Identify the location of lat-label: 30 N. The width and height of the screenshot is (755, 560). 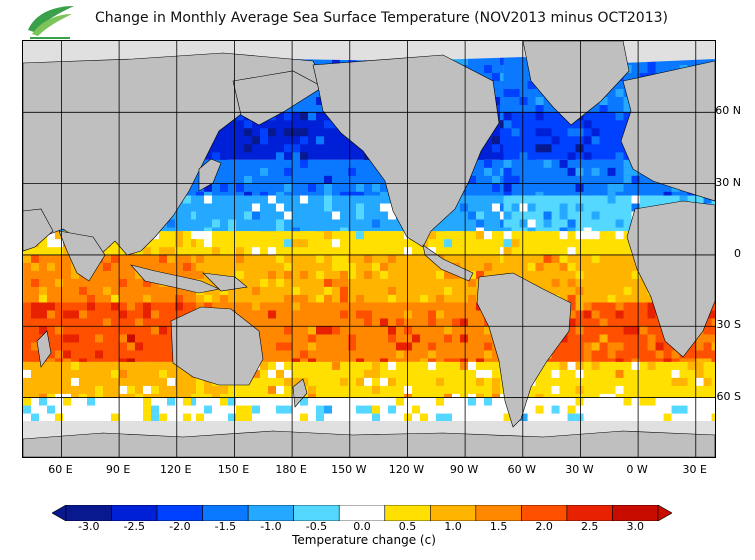
(728, 182).